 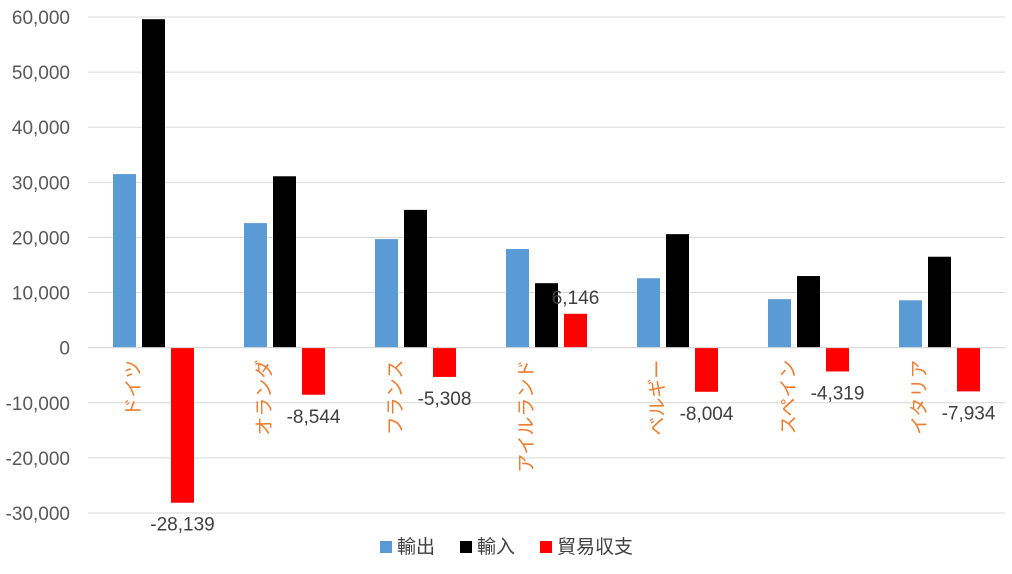 I want to click on category-label: ベルギー, so click(x=658, y=398).